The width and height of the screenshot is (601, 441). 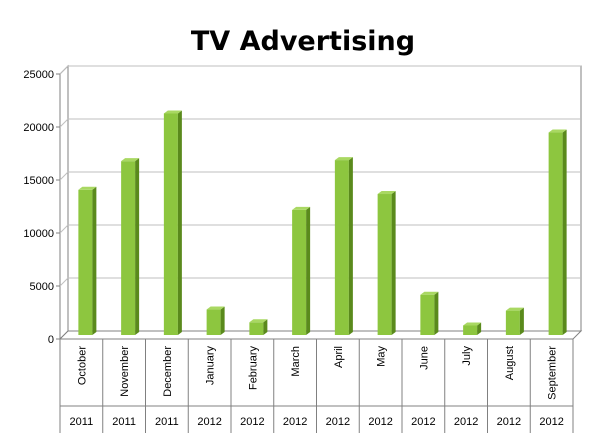 What do you see at coordinates (553, 373) in the screenshot?
I see `month-label: September` at bounding box center [553, 373].